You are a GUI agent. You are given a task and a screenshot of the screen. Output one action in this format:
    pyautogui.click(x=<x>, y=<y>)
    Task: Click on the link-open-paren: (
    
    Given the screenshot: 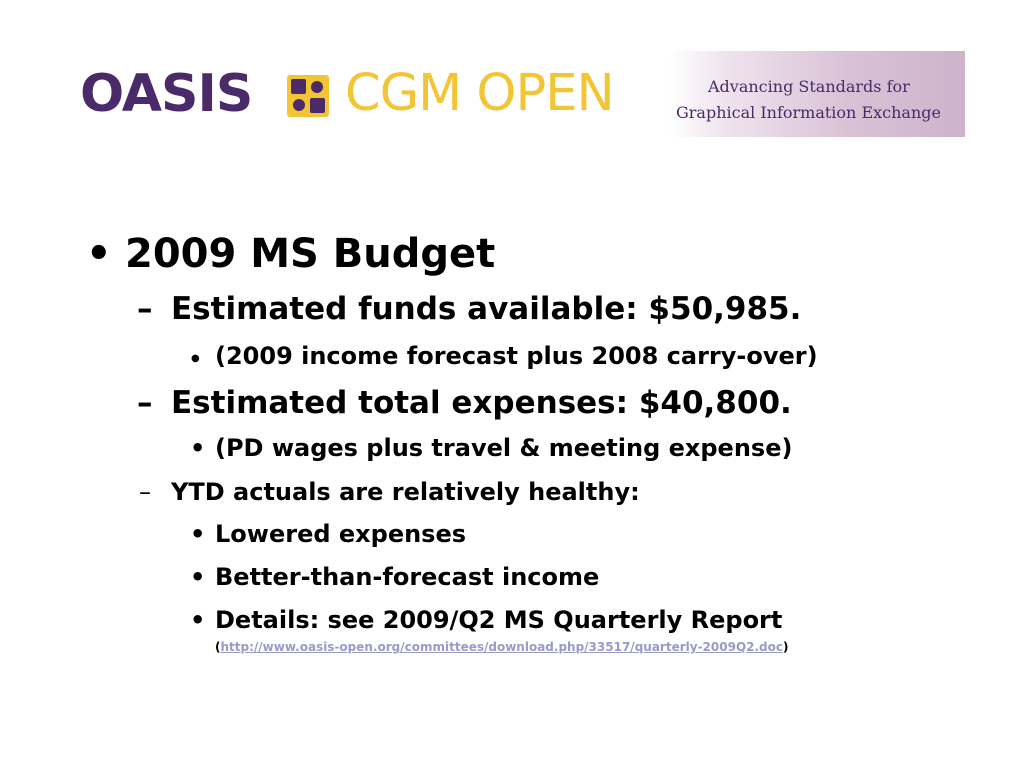 What is the action you would take?
    pyautogui.click(x=218, y=647)
    